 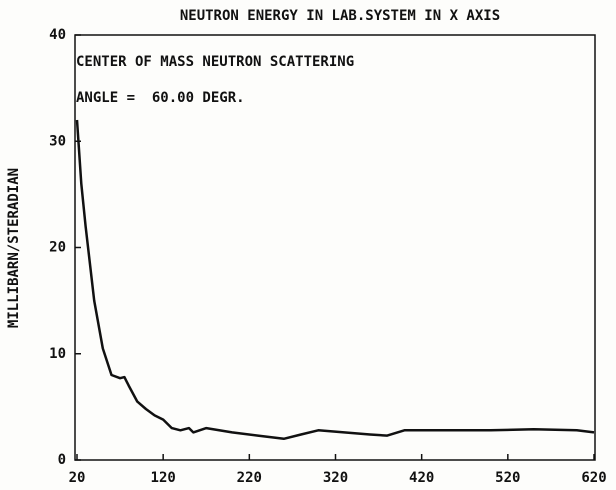 I want to click on x-tick-label: 320, so click(x=335, y=478).